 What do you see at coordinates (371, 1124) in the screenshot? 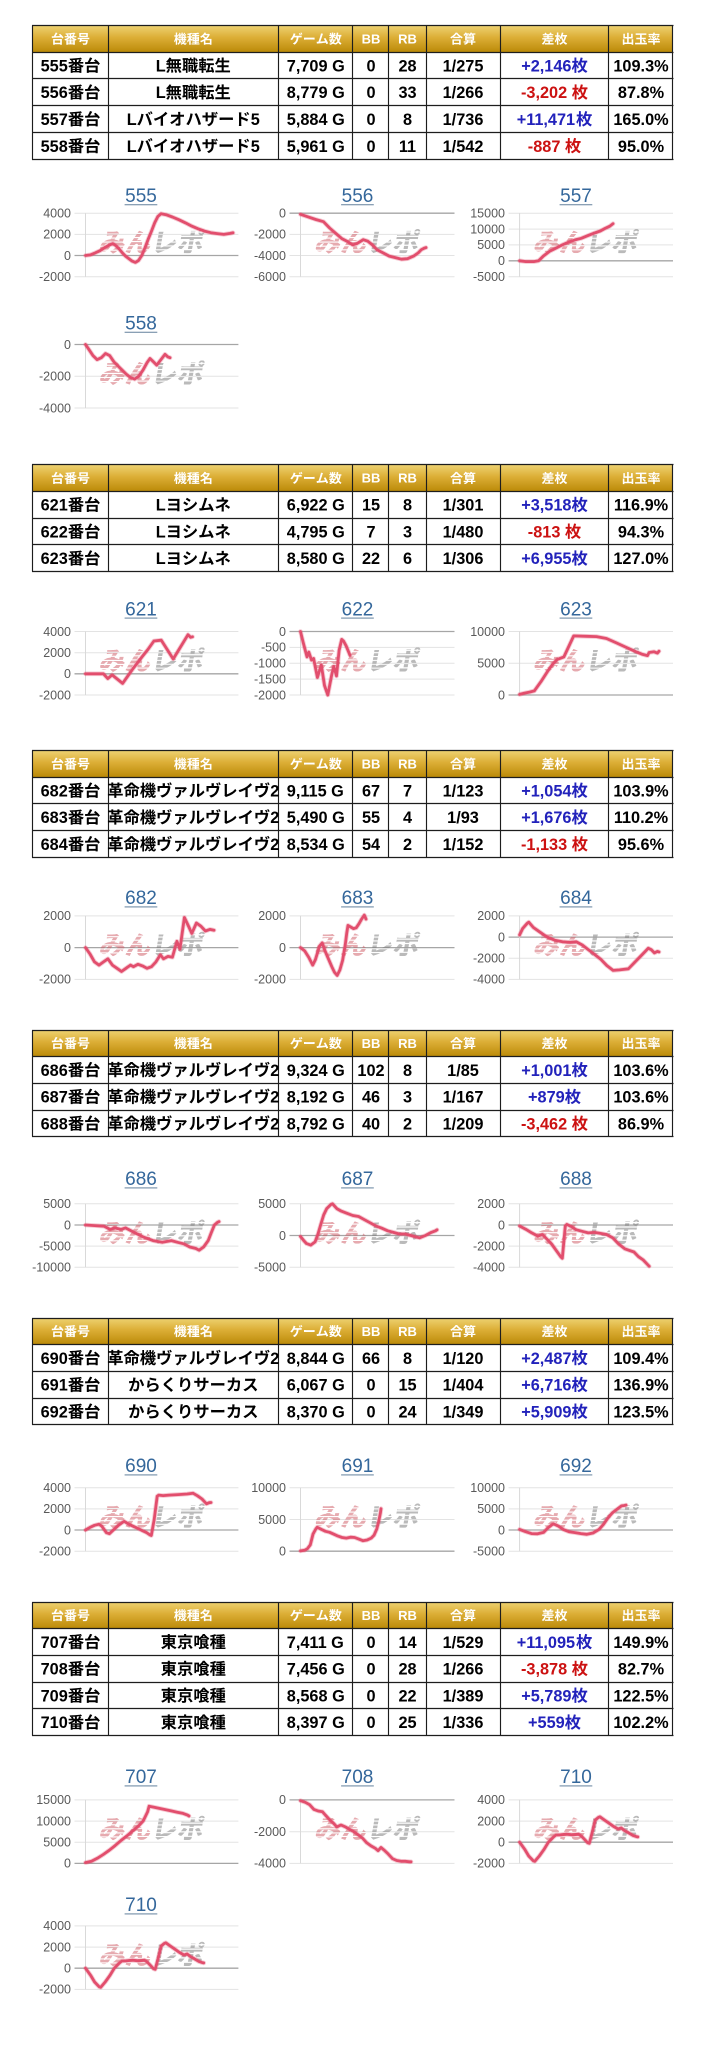
I see `svg-text: 40` at bounding box center [371, 1124].